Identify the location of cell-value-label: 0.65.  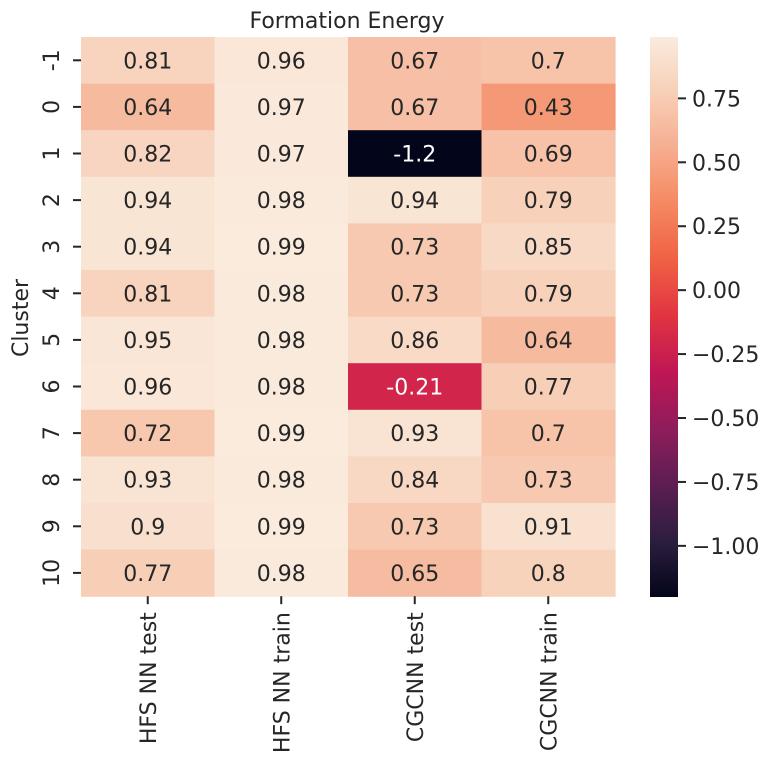
(414, 574).